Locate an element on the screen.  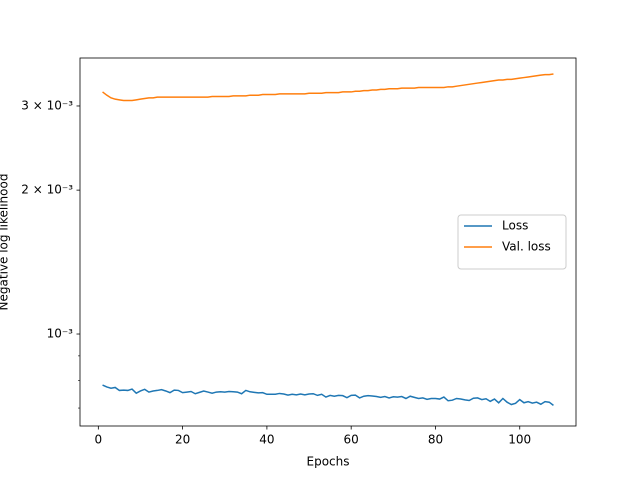
x-tick-label: 60 is located at coordinates (351, 440).